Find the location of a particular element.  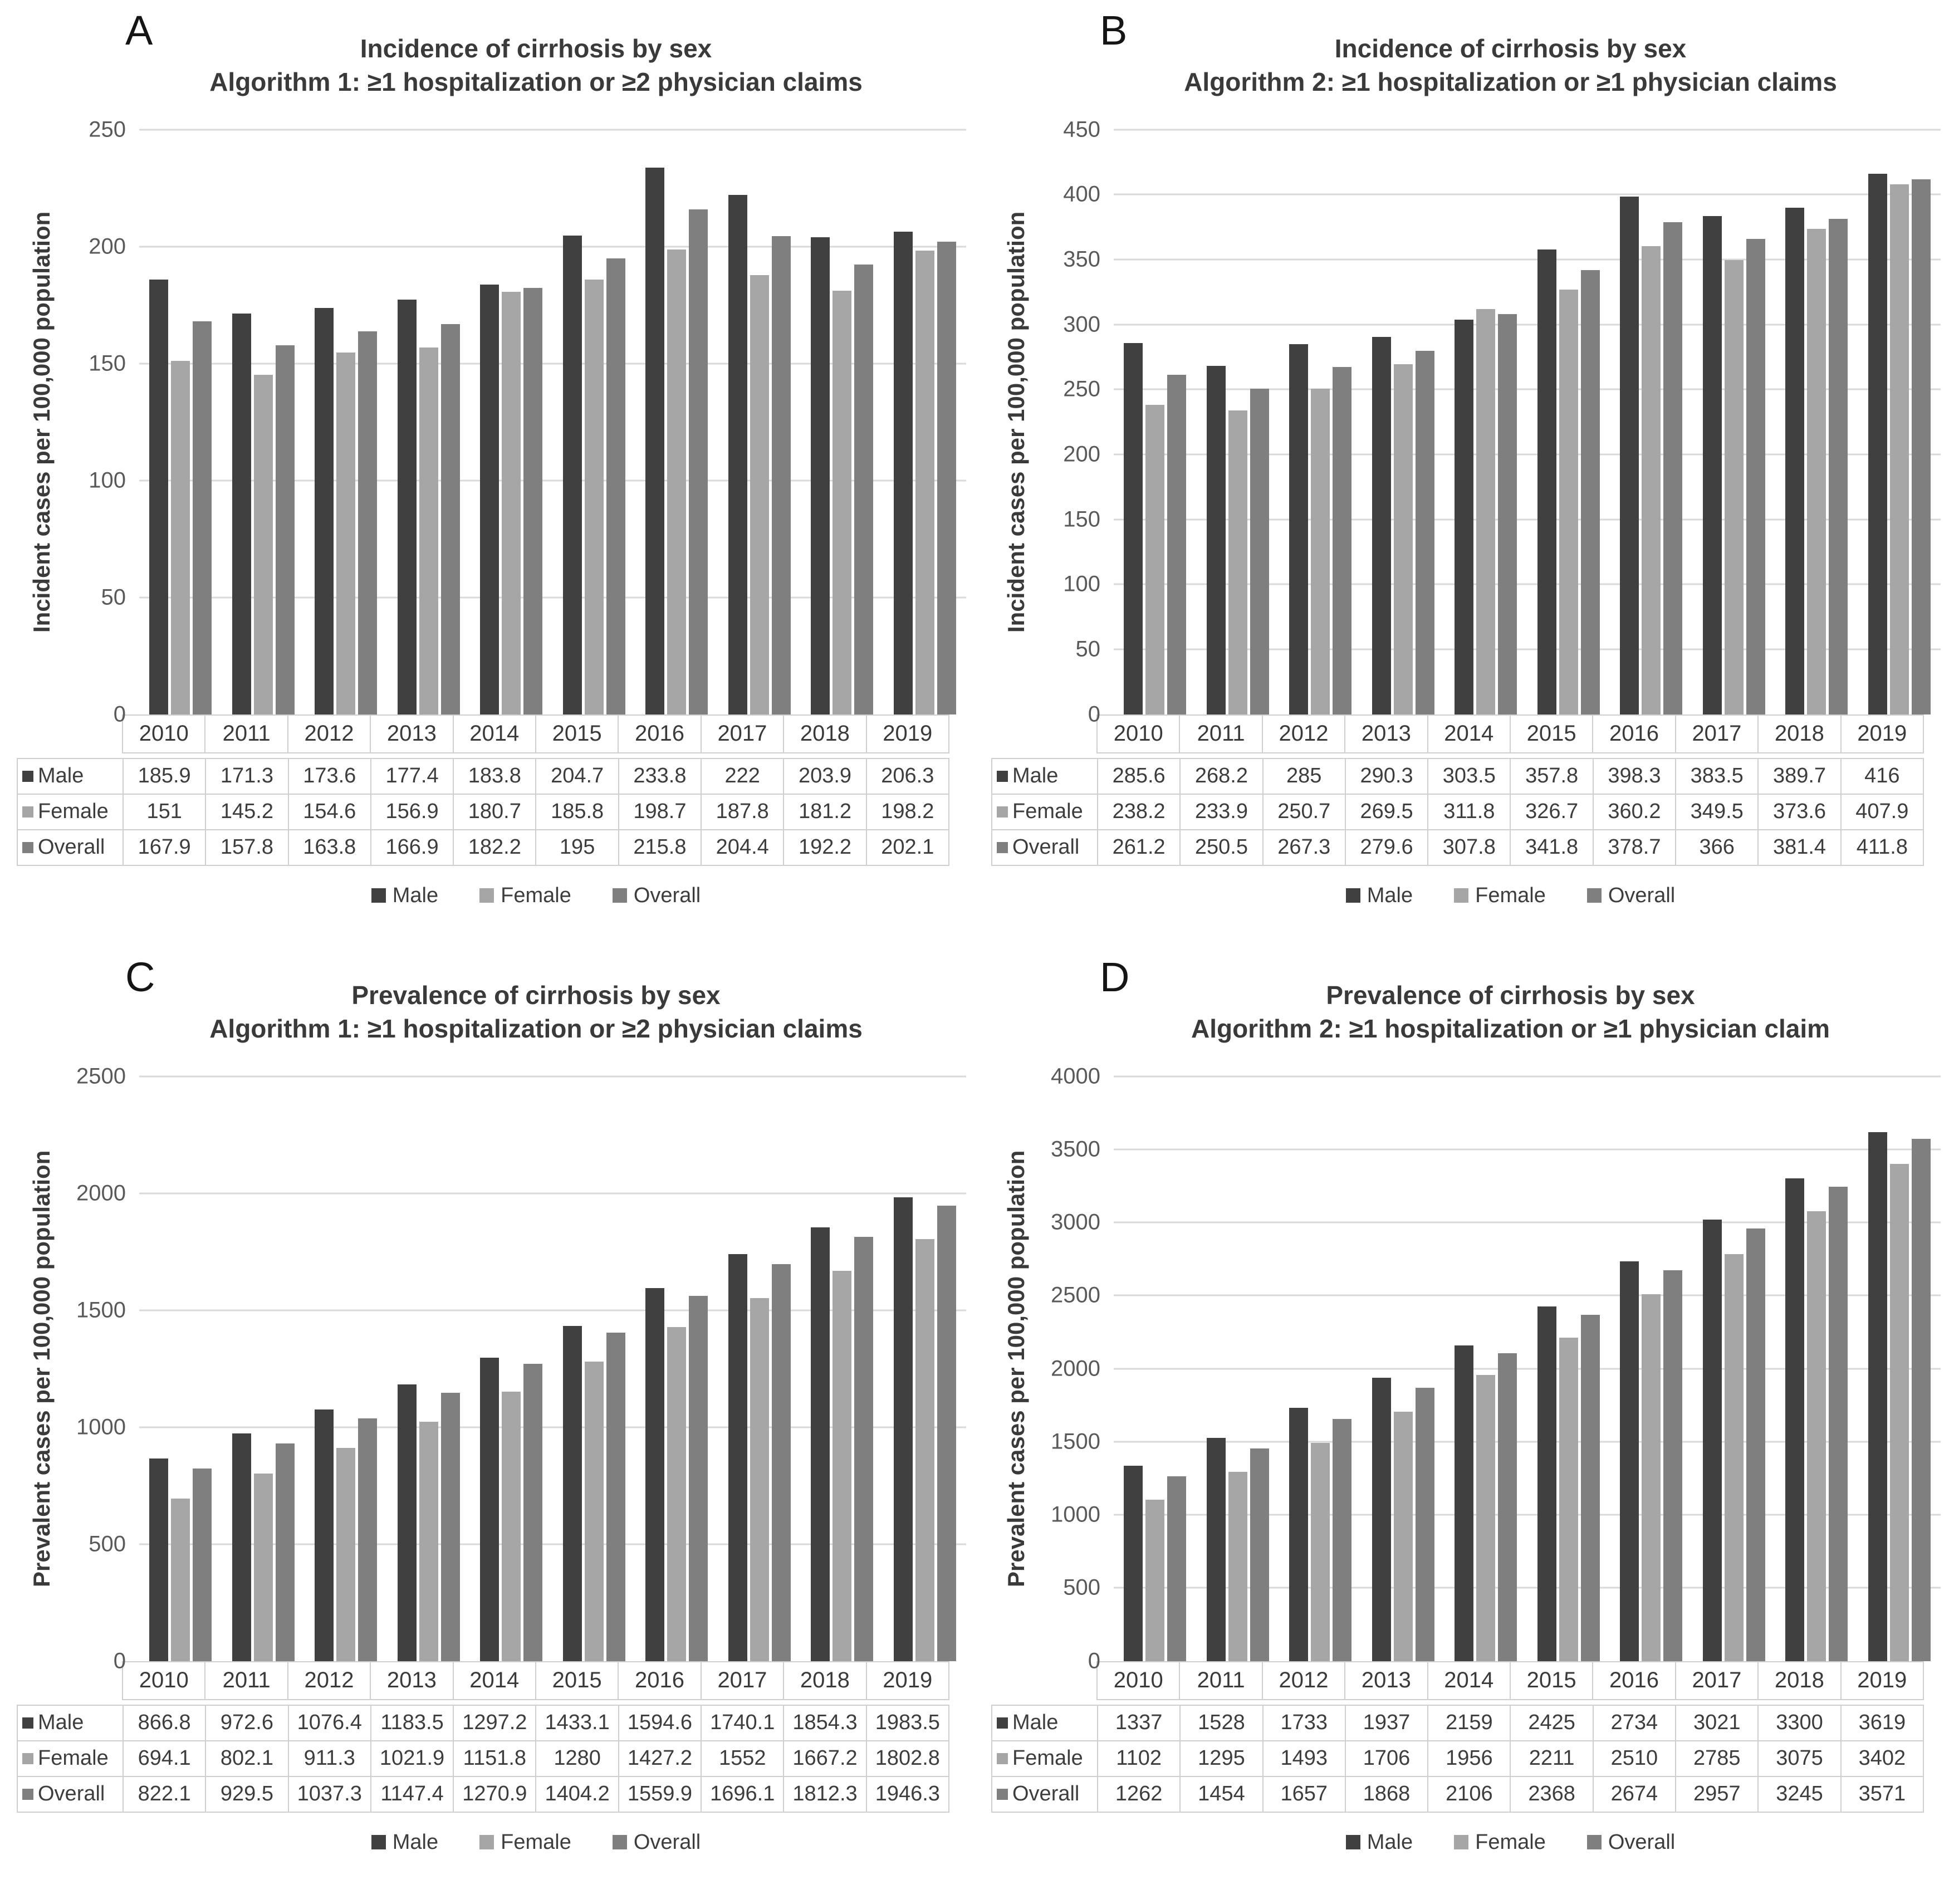

bar-groups is located at coordinates (552, 1368).